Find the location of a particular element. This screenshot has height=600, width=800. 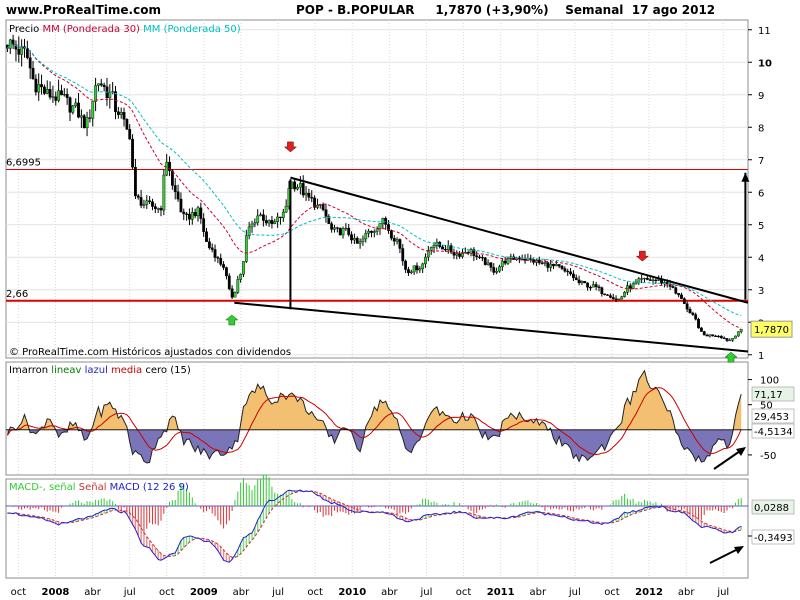

x-tick-label: oct is located at coordinates (167, 592).